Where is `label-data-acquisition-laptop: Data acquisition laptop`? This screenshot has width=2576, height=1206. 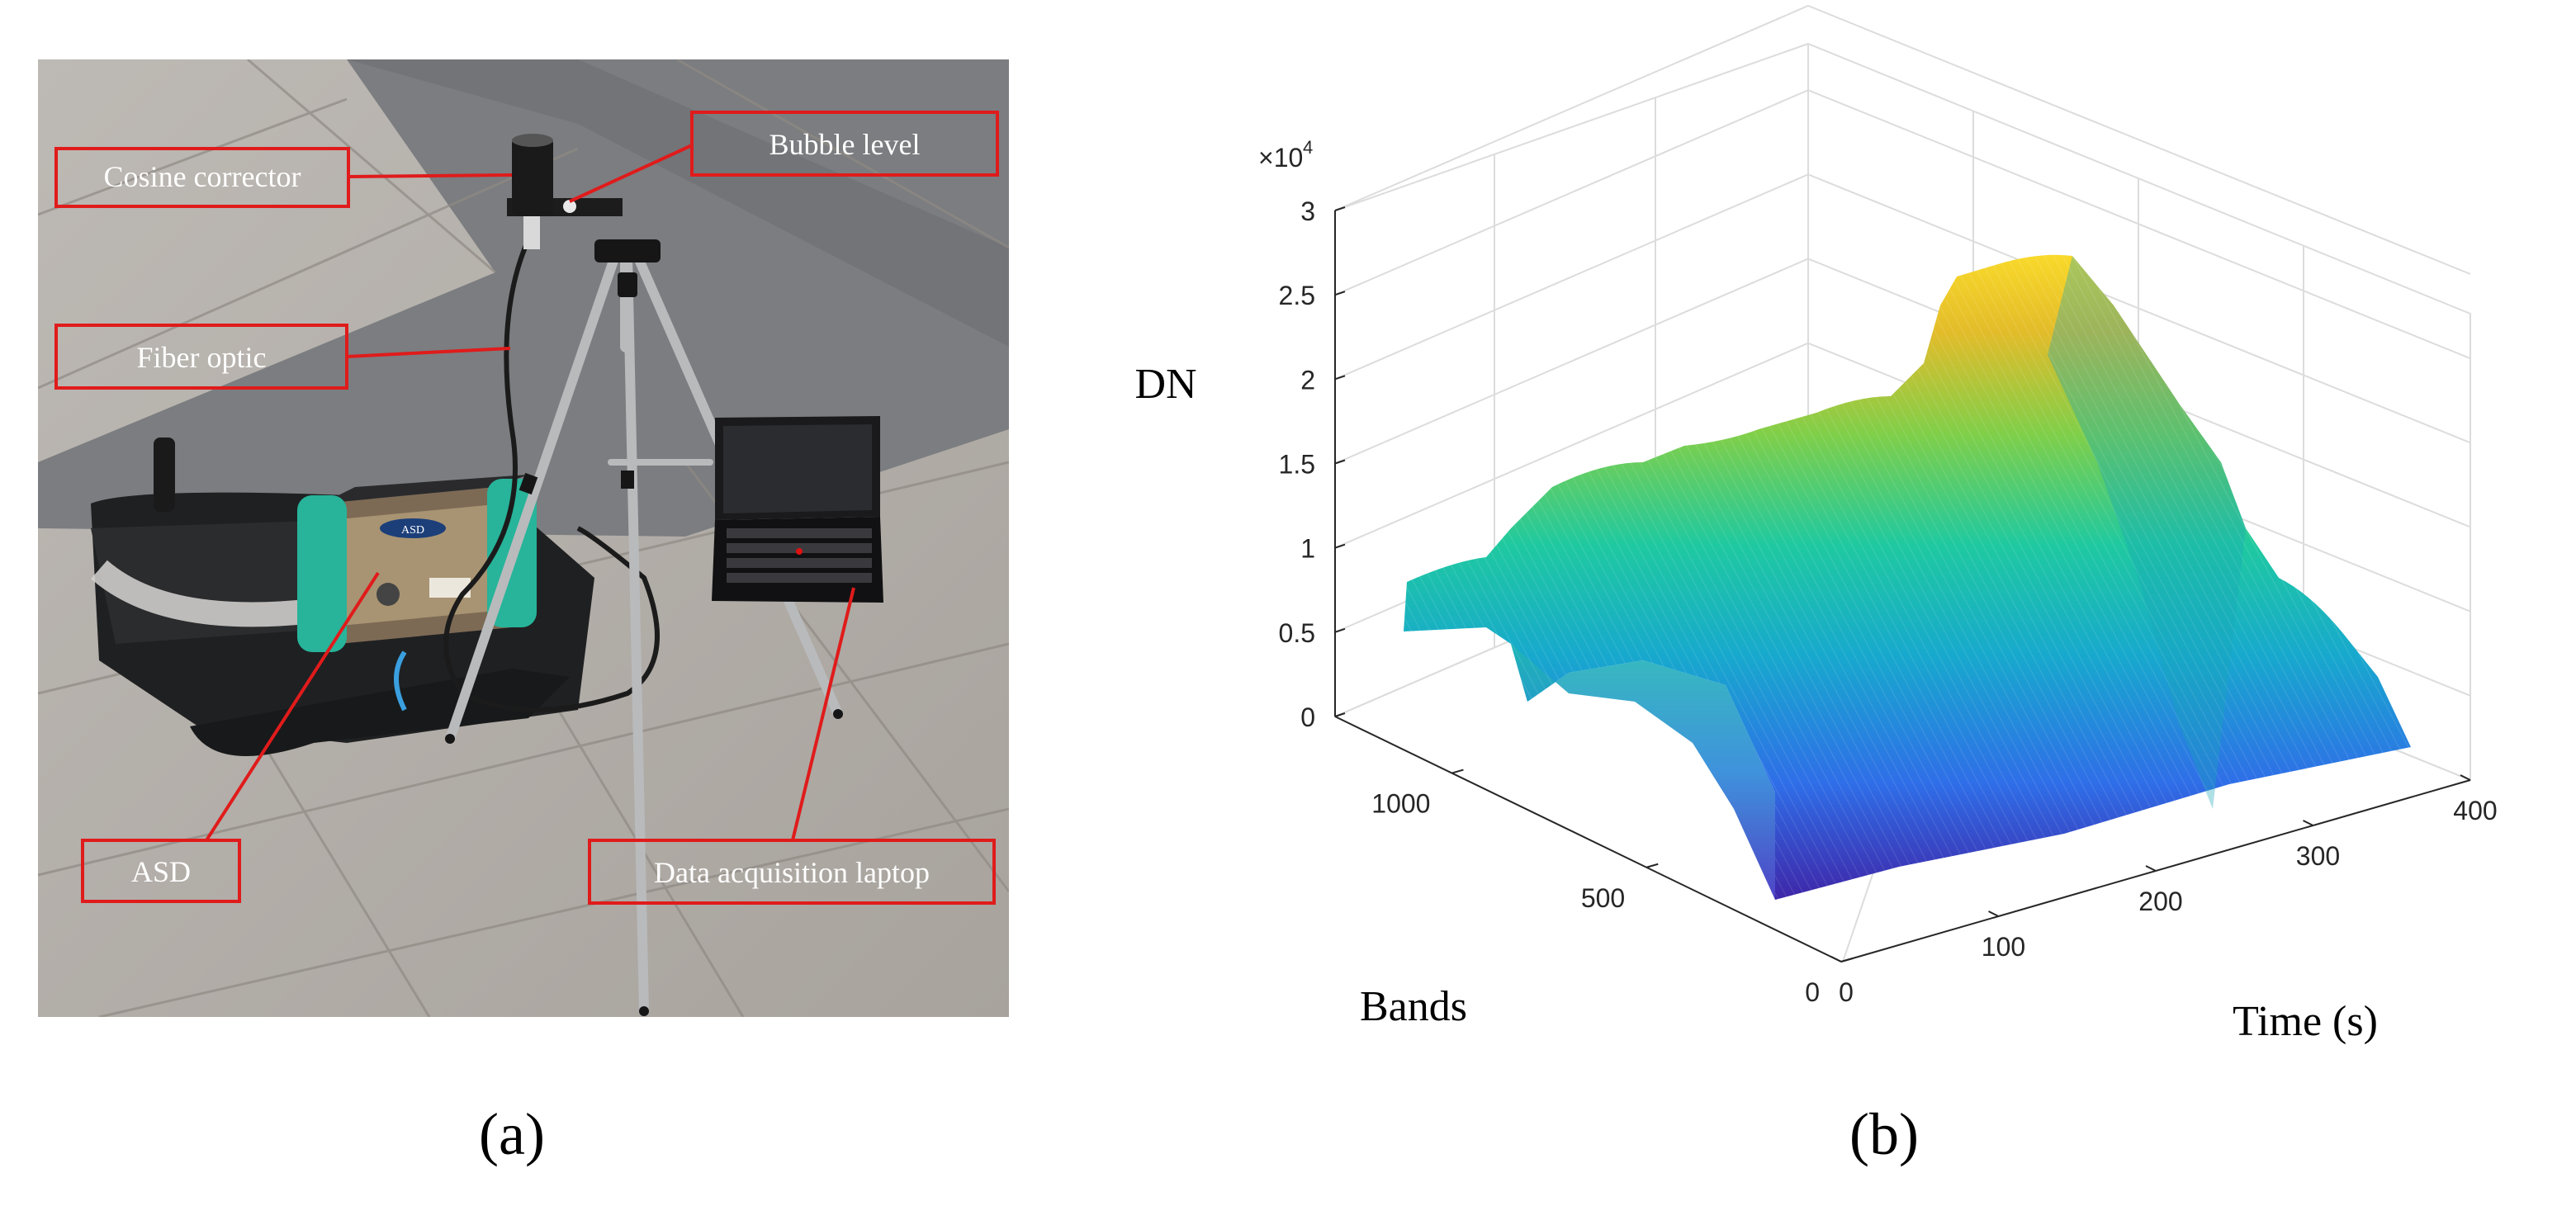 label-data-acquisition-laptop: Data acquisition laptop is located at coordinates (792, 872).